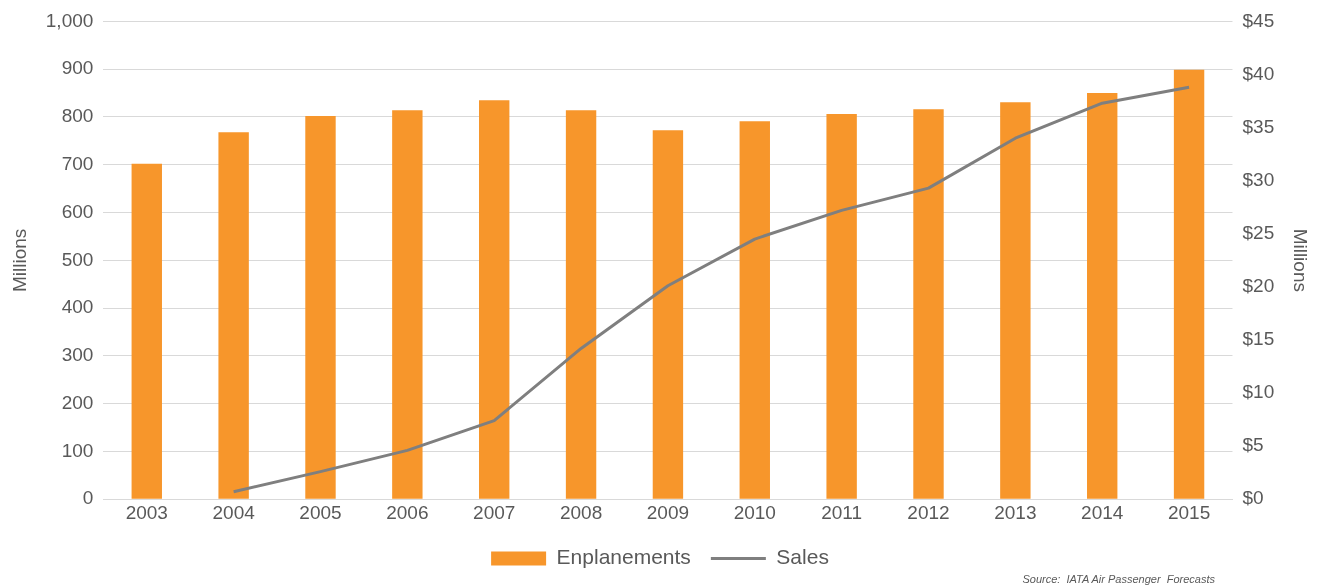  What do you see at coordinates (77, 68) in the screenshot?
I see `y-tick-label: 900` at bounding box center [77, 68].